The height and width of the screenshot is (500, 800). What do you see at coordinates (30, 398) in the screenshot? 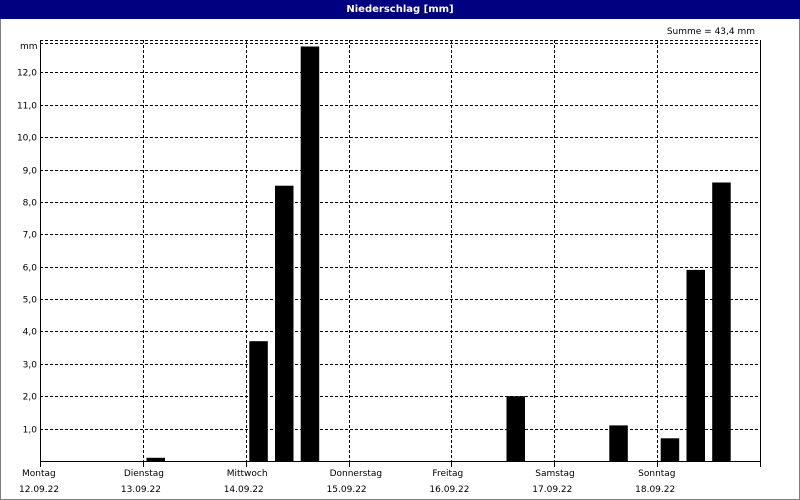
I see `y-tick-label: 2,0` at bounding box center [30, 398].